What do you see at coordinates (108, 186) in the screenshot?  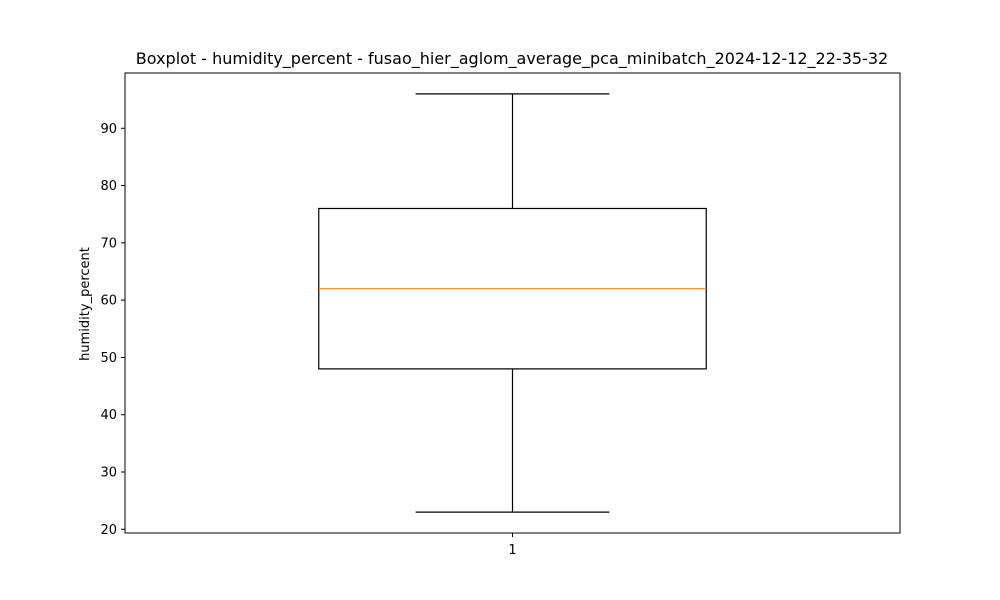 I see `y-tick-label: 80` at bounding box center [108, 186].